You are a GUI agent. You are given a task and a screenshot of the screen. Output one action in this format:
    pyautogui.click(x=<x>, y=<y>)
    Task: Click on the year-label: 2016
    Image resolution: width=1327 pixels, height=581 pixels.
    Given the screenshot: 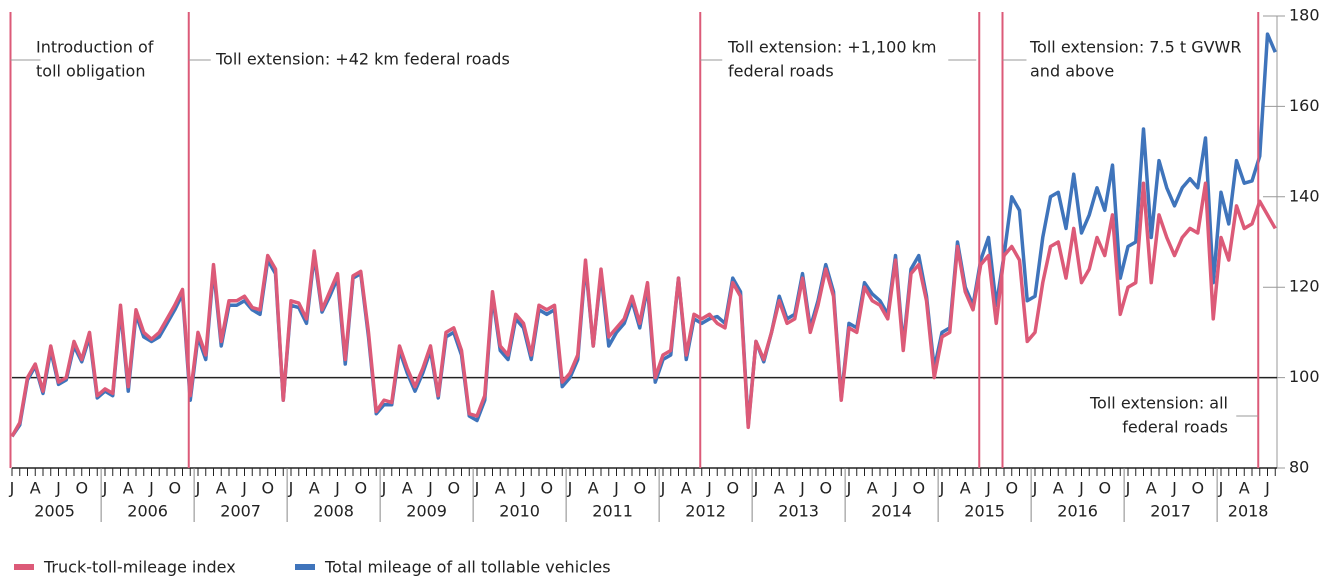 What is the action you would take?
    pyautogui.click(x=1077, y=511)
    